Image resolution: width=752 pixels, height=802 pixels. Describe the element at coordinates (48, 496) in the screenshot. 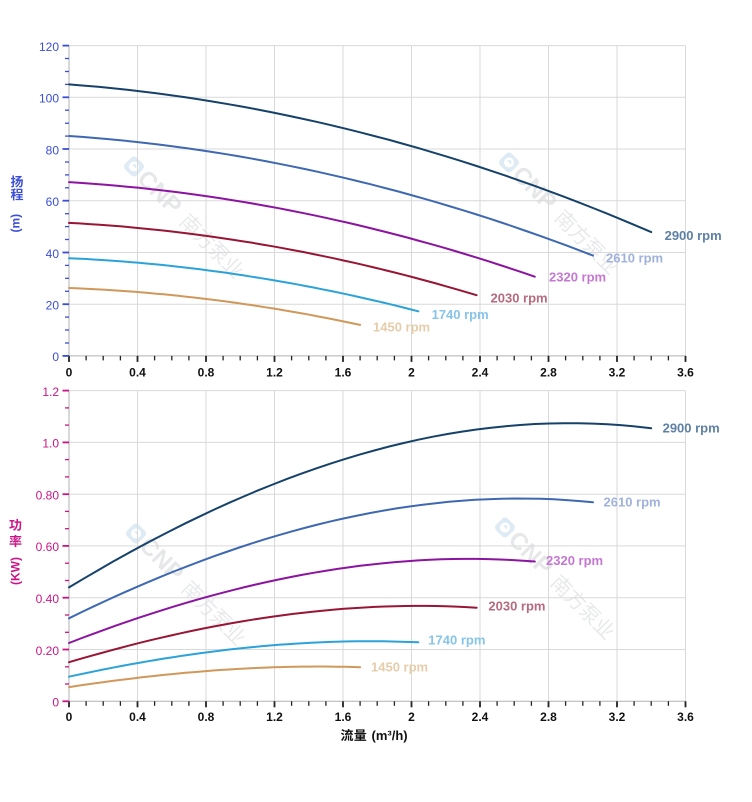

I see `svg-text: 0.80` at that location.